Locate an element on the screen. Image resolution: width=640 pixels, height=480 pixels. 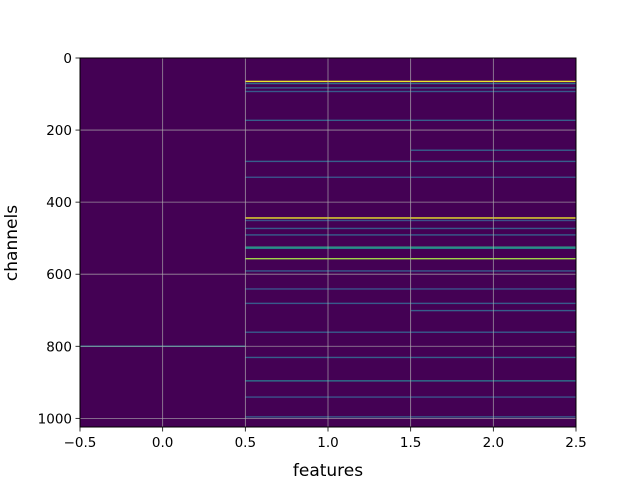
x-tick-label: 2.0 is located at coordinates (493, 443).